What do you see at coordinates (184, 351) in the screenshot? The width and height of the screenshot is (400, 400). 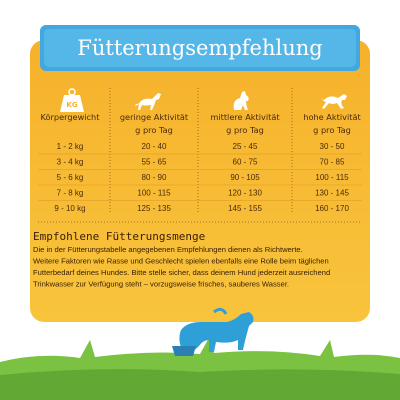 I see `bowl` at bounding box center [184, 351].